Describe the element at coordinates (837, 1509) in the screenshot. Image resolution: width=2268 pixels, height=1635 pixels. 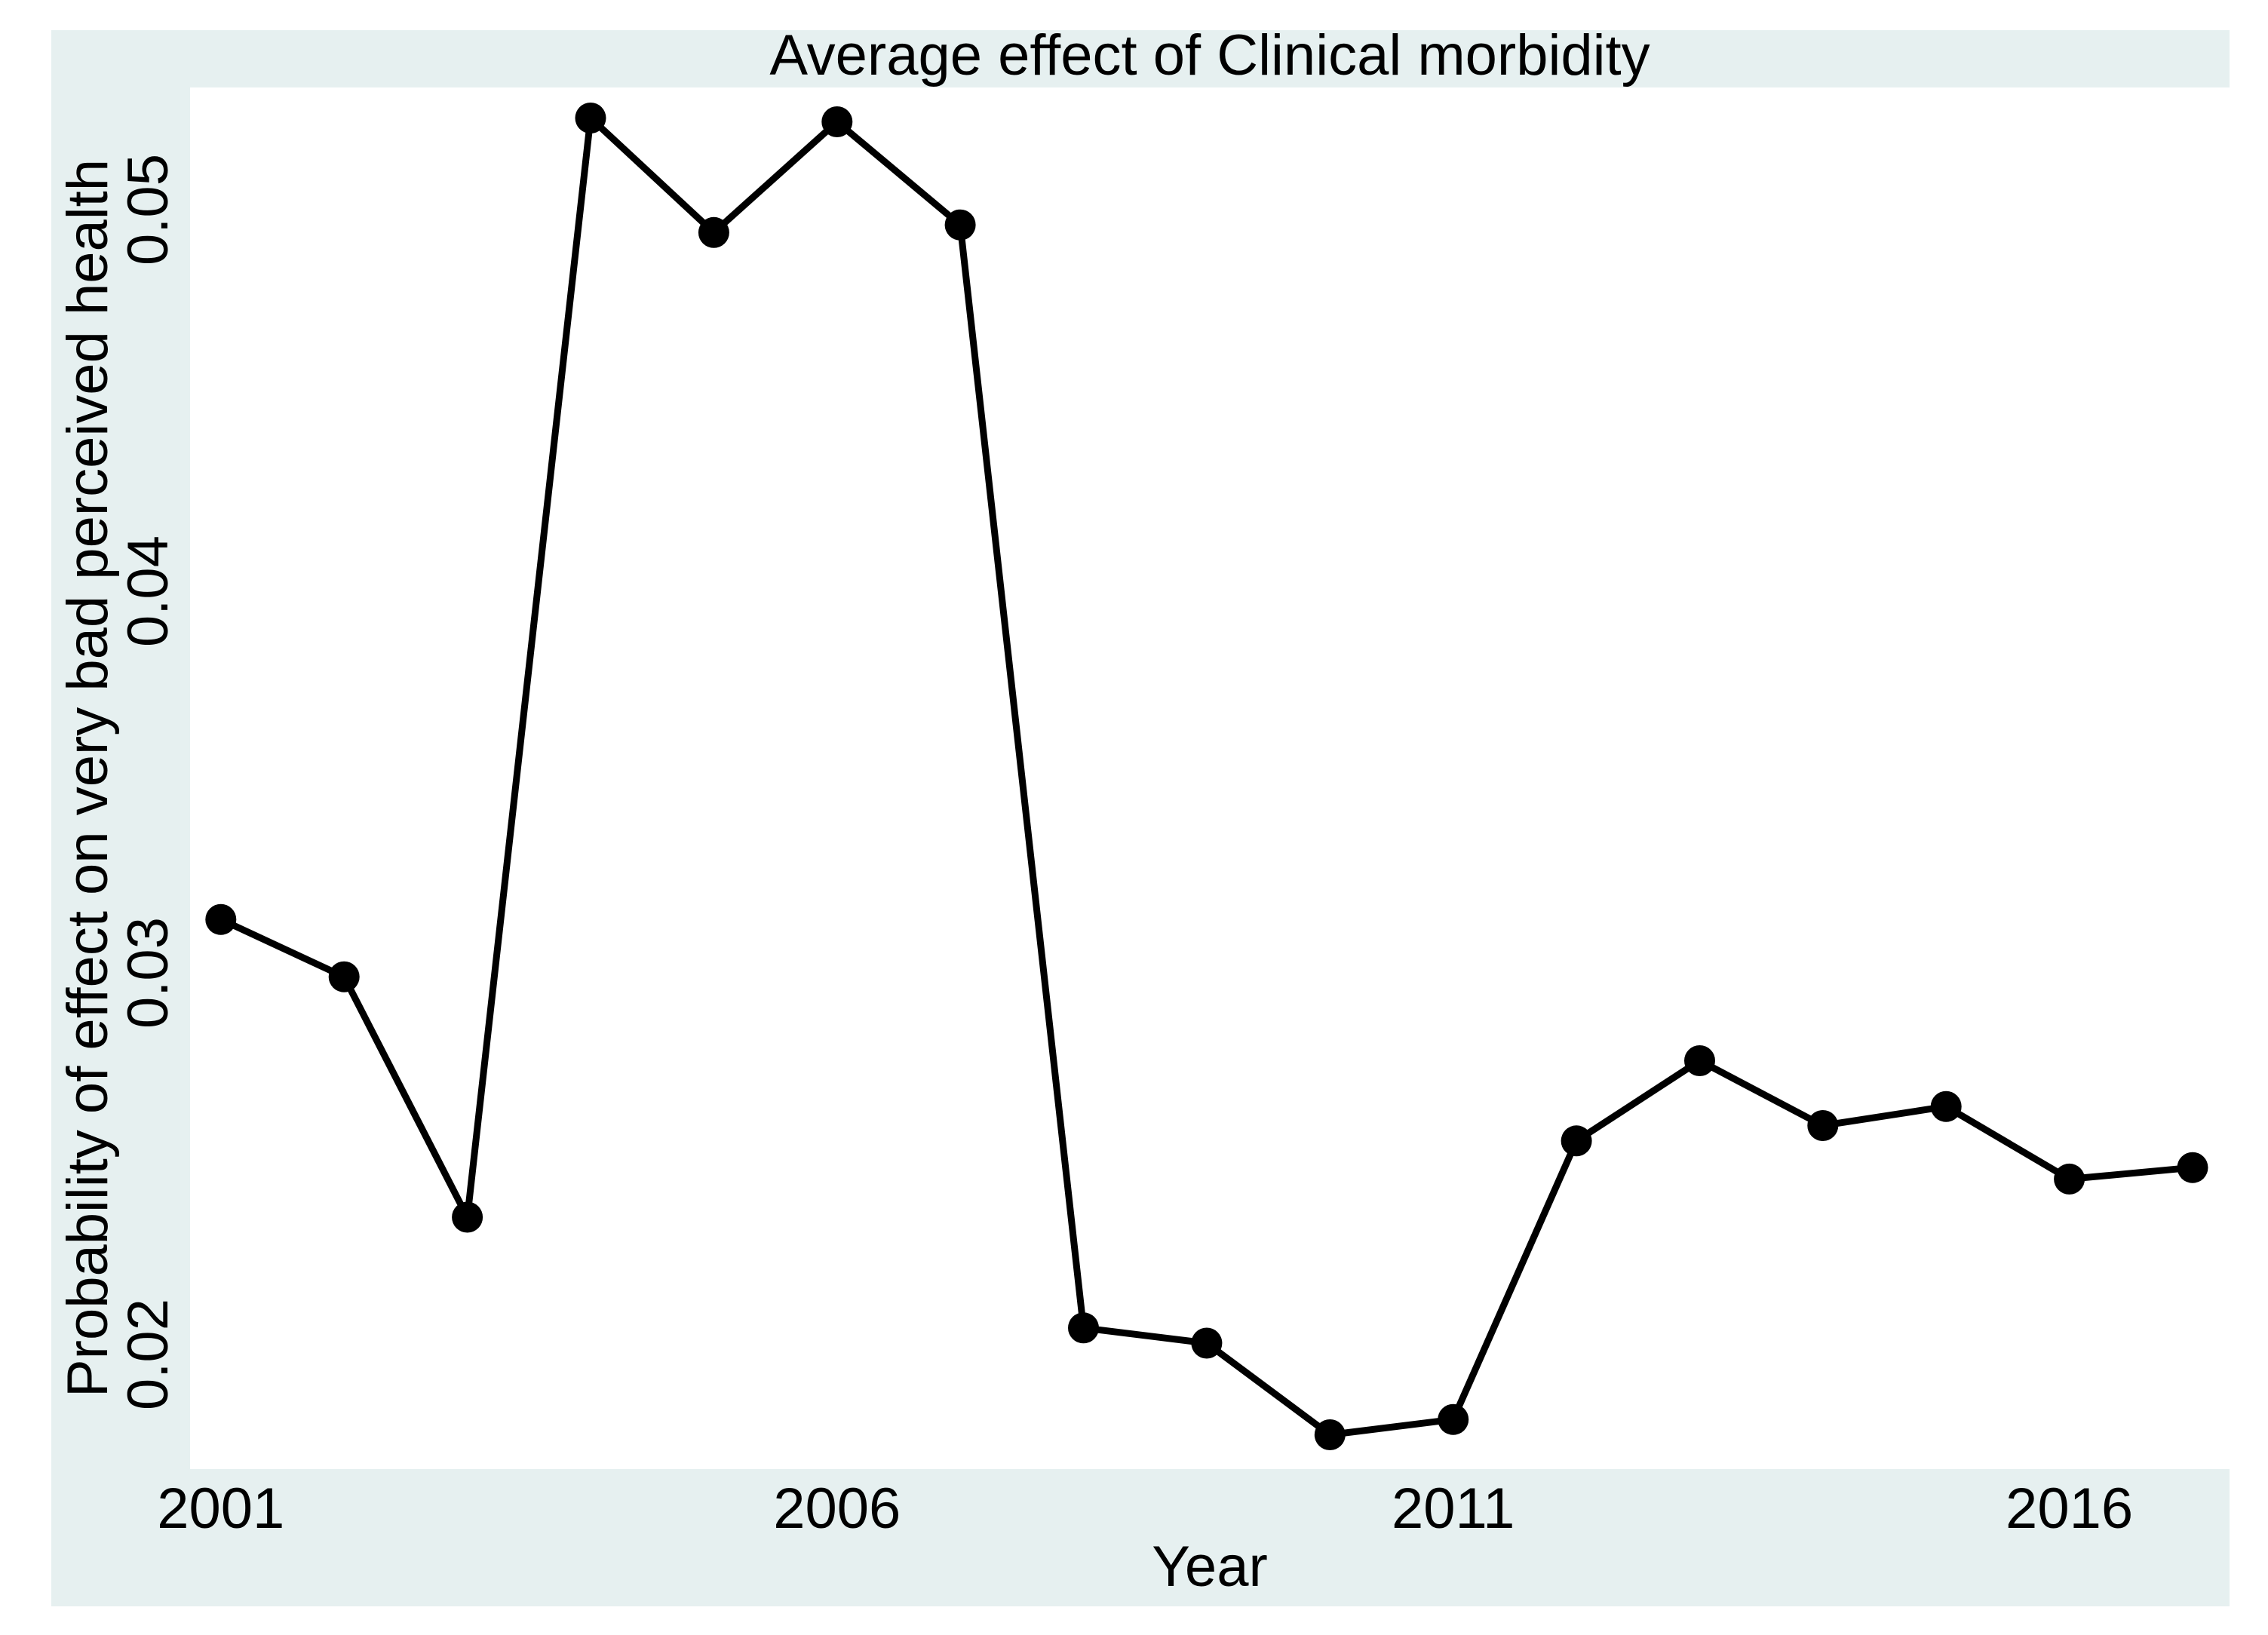
I see `x-tick-label-2006: 2006` at that location.